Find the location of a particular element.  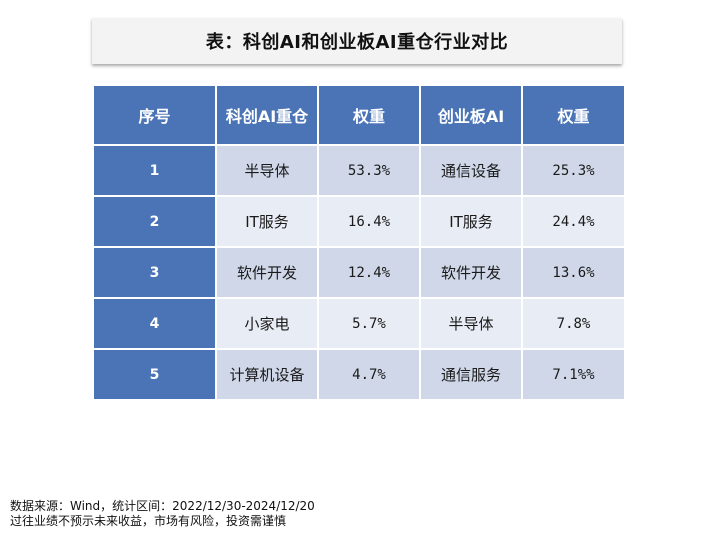

star-ai-weight-cell: 16.4% is located at coordinates (370, 222).